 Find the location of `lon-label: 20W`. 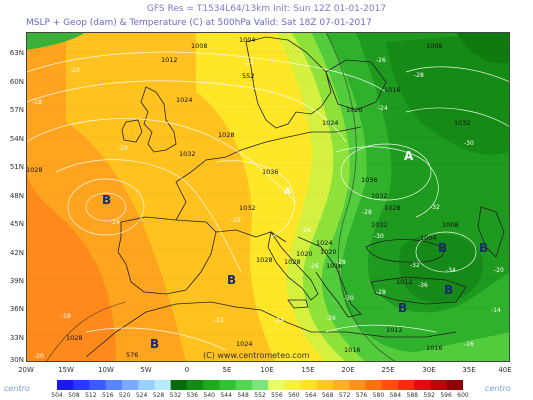

lon-label: 20W is located at coordinates (26, 370).